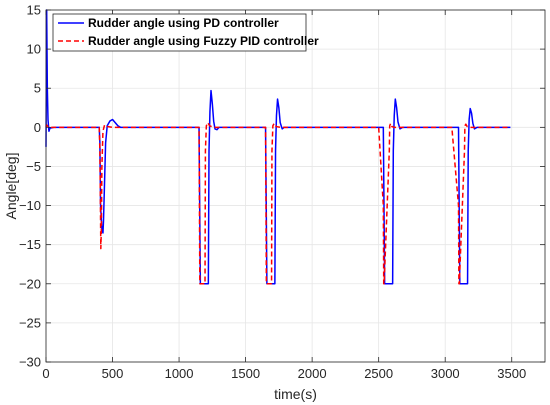 Image resolution: width=550 pixels, height=405 pixels. Describe the element at coordinates (295, 394) in the screenshot. I see `x-axis-label: time(s)` at that location.